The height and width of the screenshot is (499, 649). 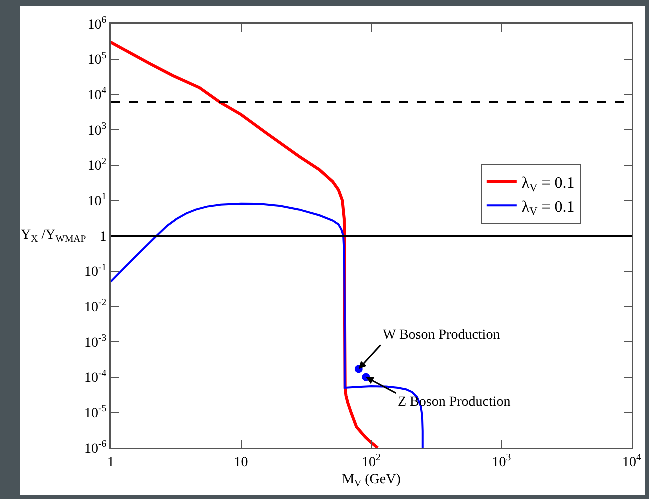 What do you see at coordinates (632, 461) in the screenshot?
I see `x-tick-label: 10$^{4}$` at bounding box center [632, 461].